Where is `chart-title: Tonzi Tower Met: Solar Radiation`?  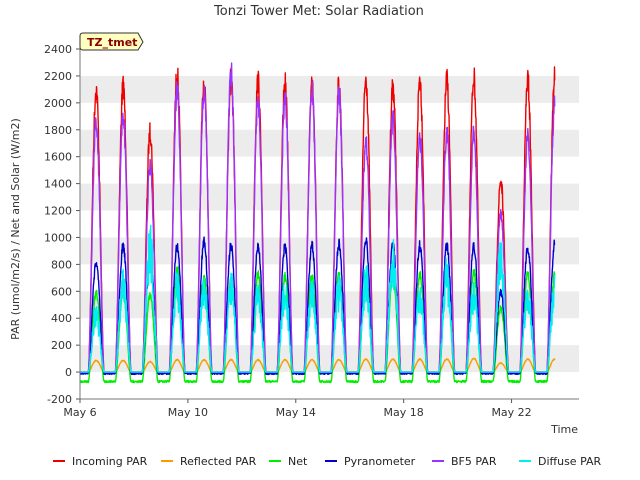
chart-title: Tonzi Tower Met: Solar Radiation is located at coordinates (318, 11).